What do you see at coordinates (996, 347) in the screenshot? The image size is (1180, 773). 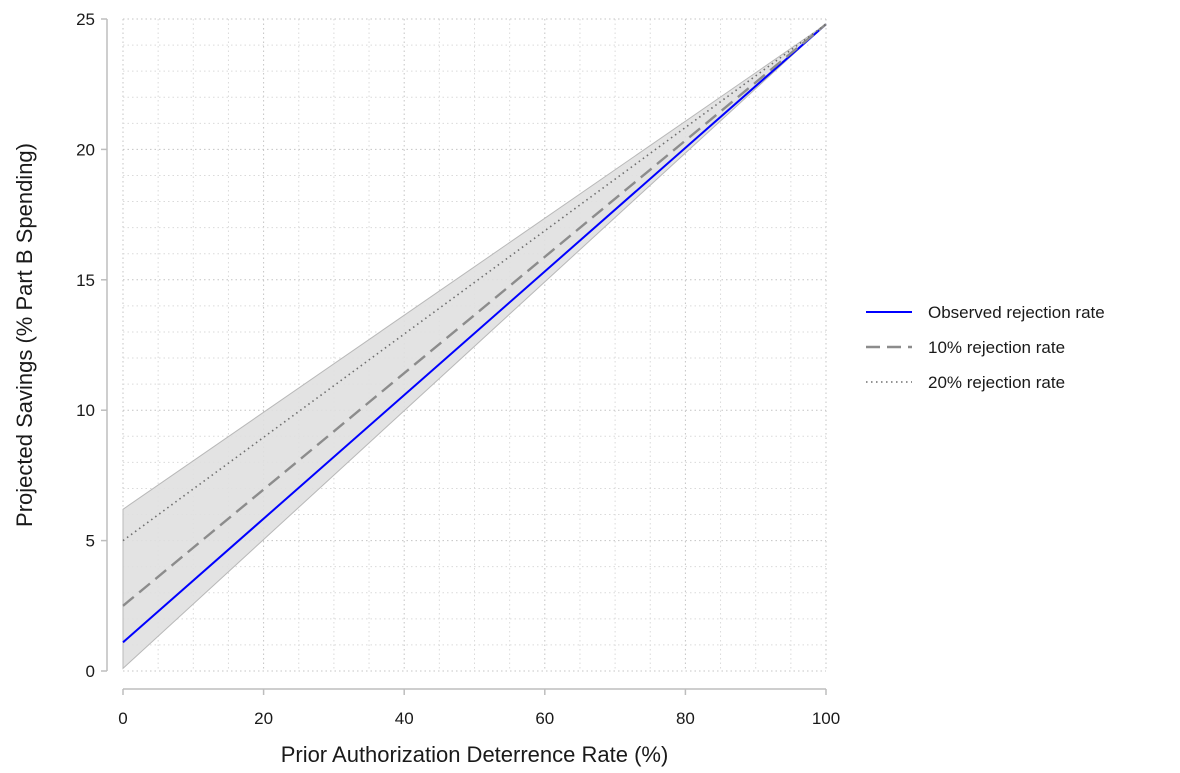 I see `legend-label-2: 10% rejection rate` at bounding box center [996, 347].